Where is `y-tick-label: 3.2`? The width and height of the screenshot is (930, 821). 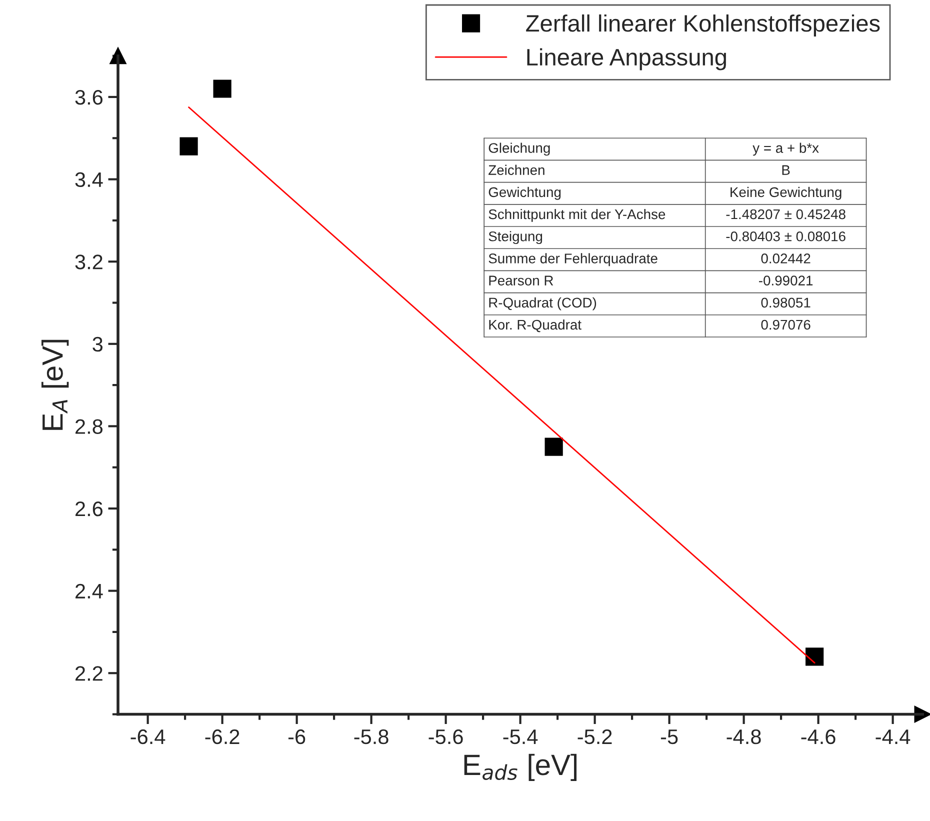 y-tick-label: 3.2 is located at coordinates (88, 262).